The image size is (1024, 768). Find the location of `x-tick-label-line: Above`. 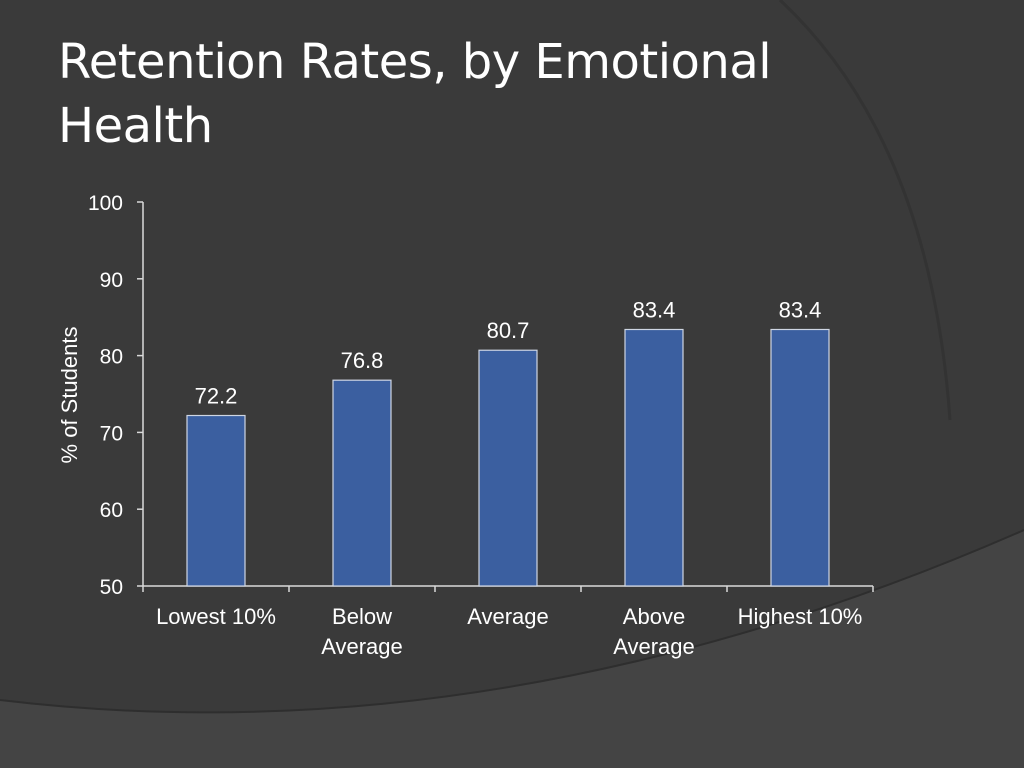

x-tick-label-line: Above is located at coordinates (654, 616).